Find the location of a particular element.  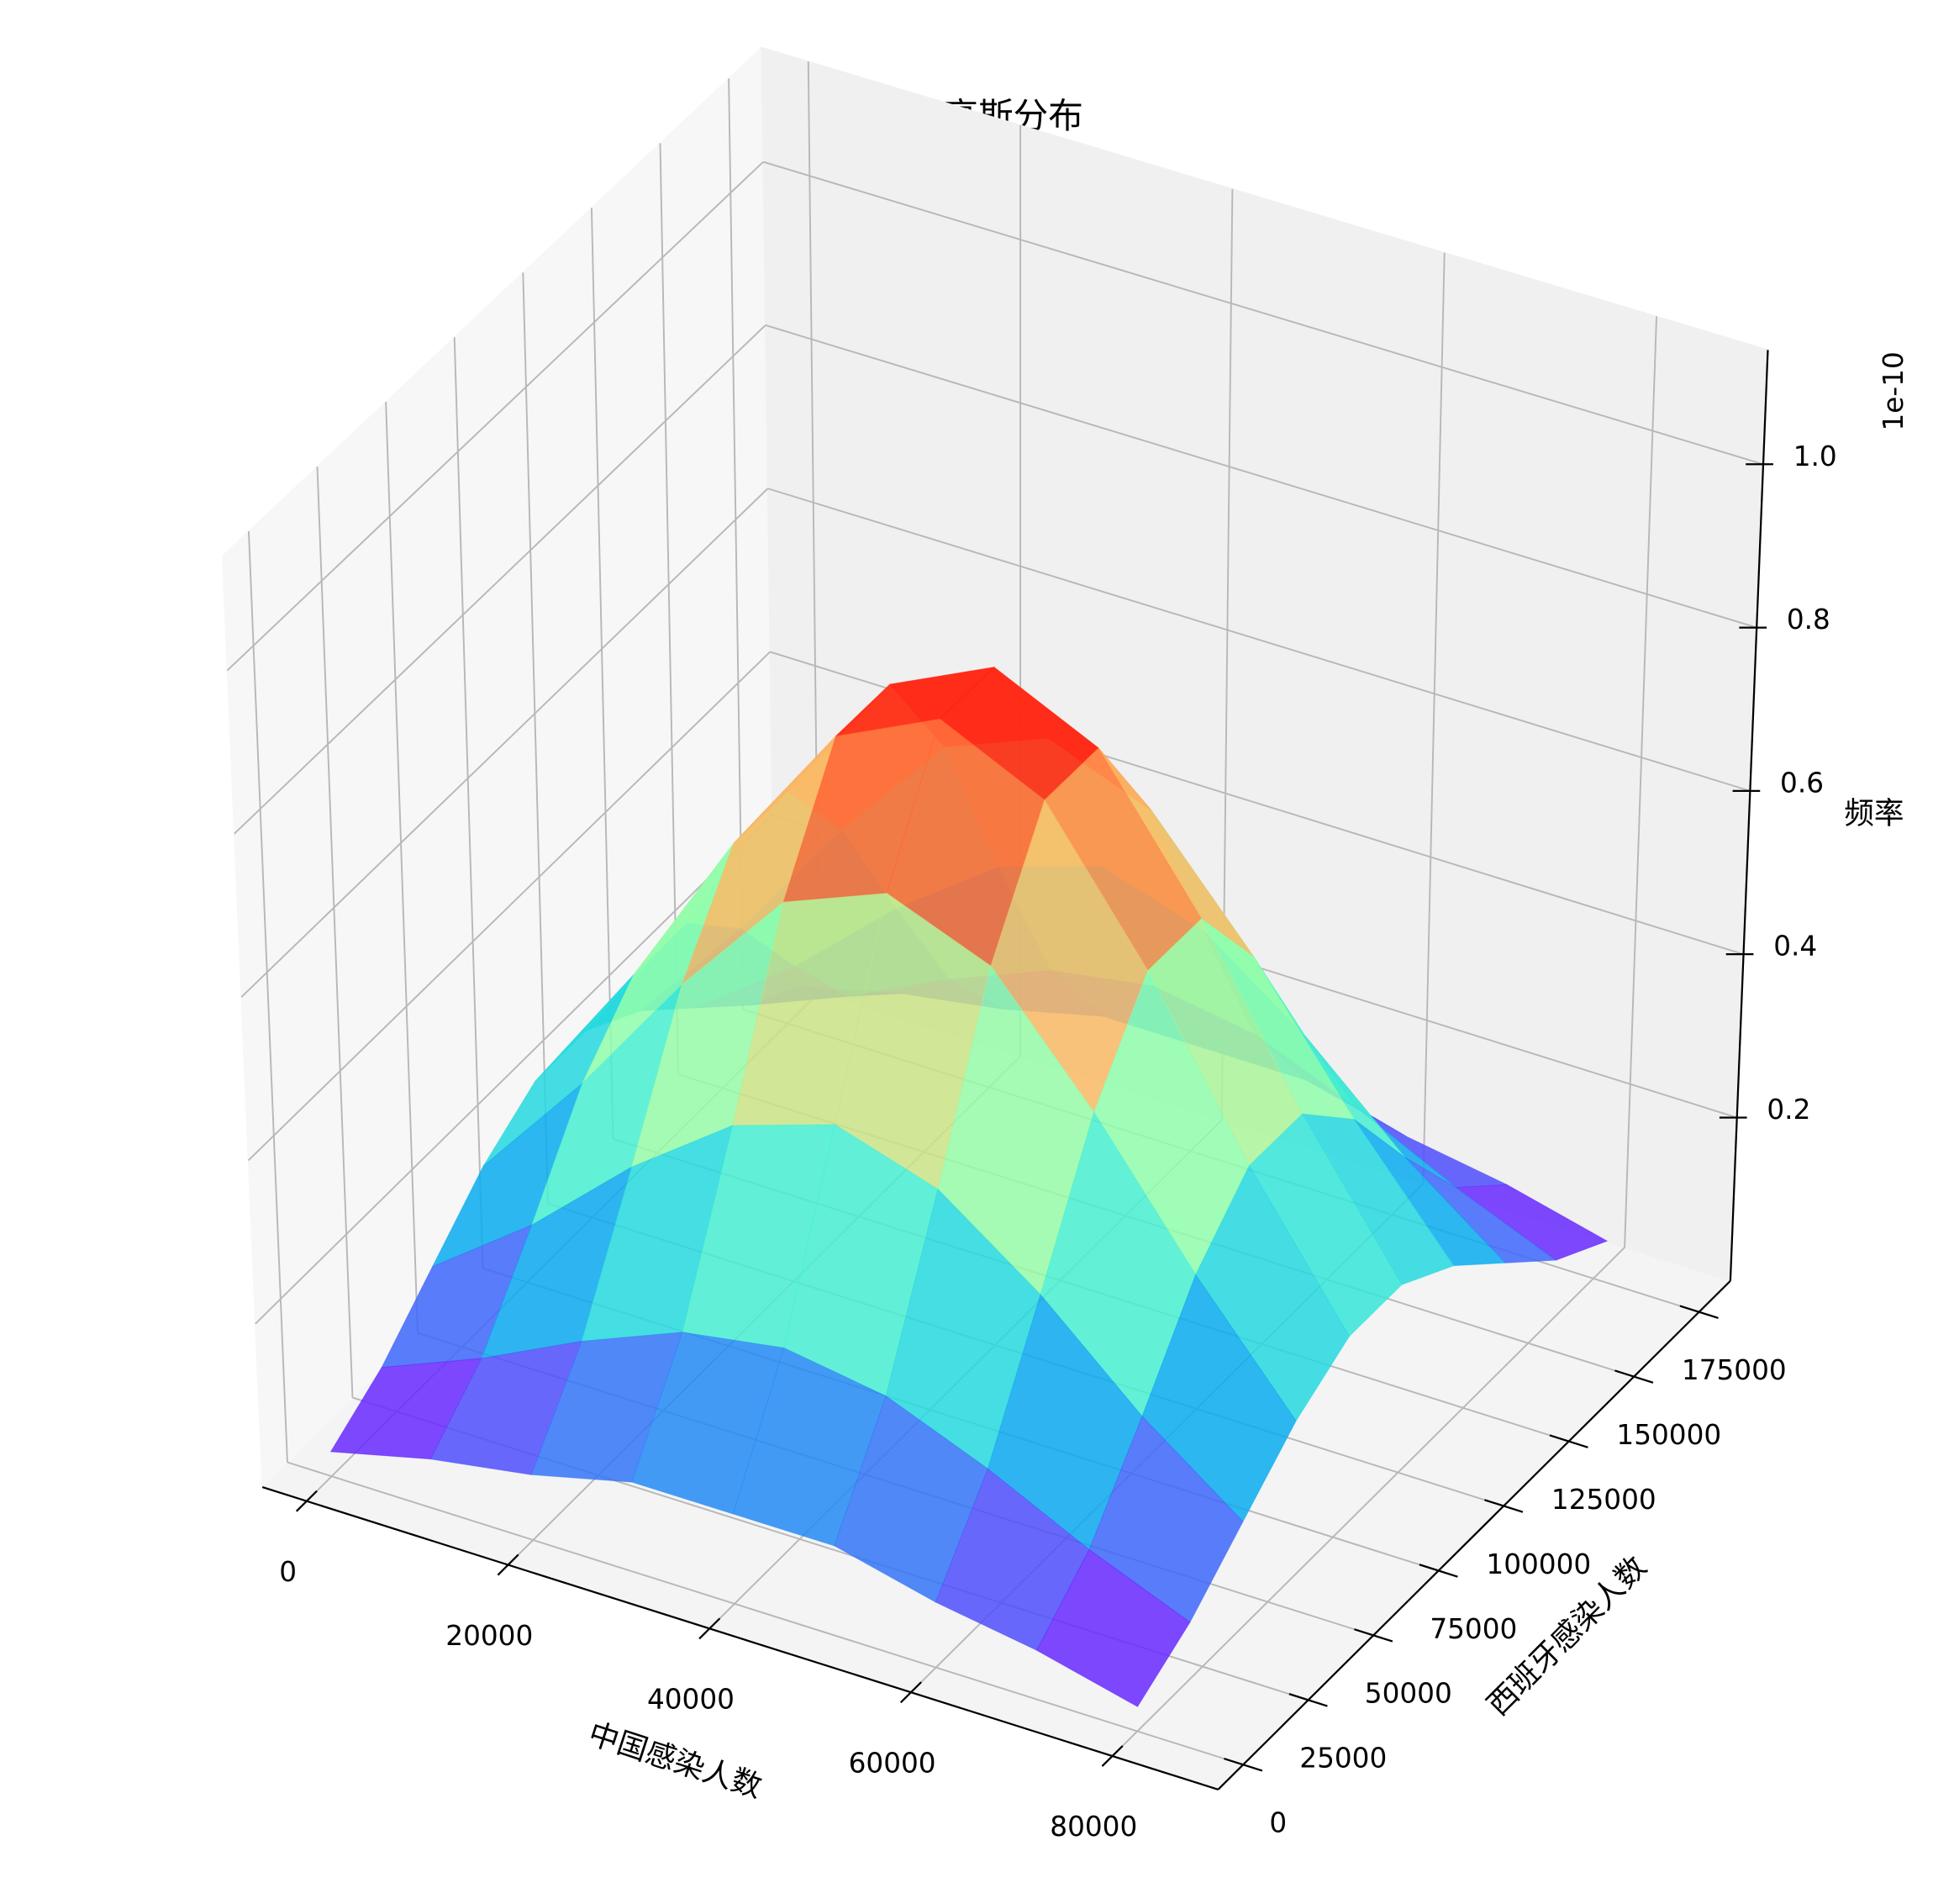

surface-face is located at coordinates (1113, 1627).